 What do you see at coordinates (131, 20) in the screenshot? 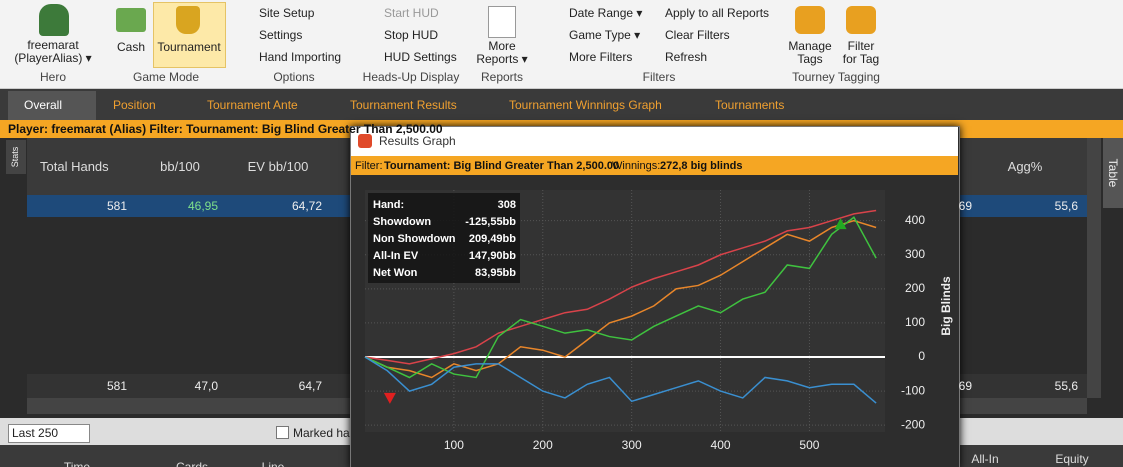
I see `cash-icon` at bounding box center [131, 20].